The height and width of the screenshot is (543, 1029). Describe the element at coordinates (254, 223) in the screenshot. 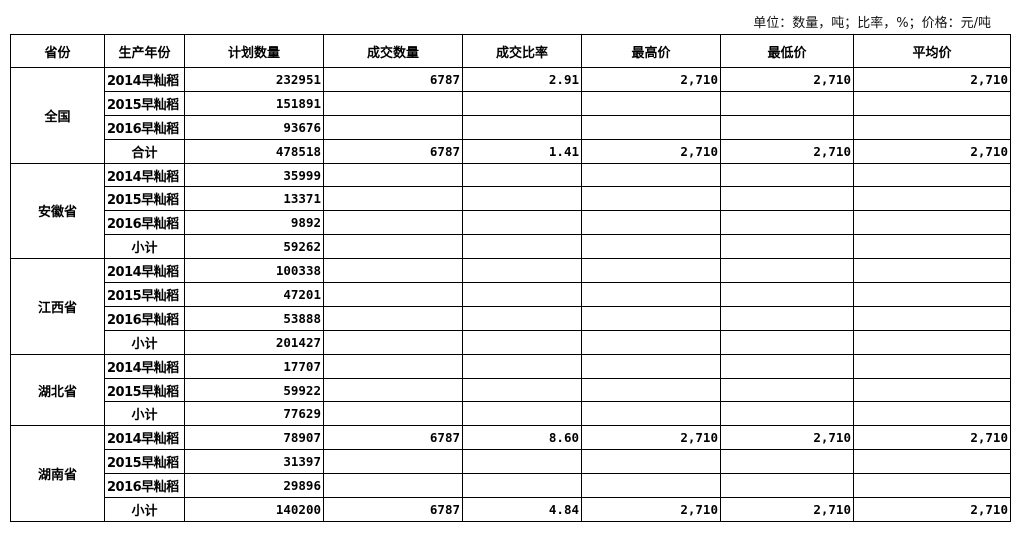

I see `planned-qty-cell: 9892` at that location.